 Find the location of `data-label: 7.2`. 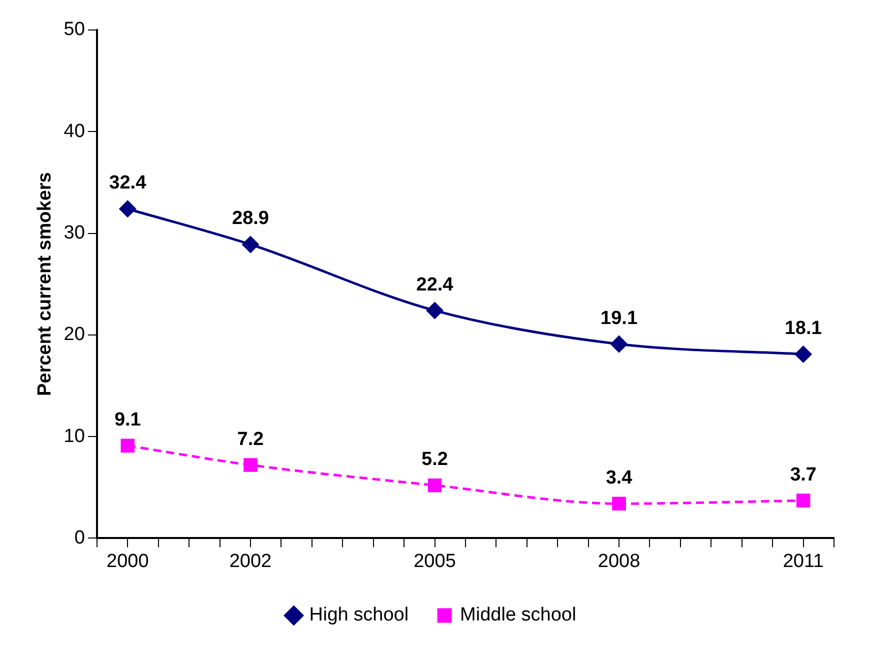

data-label: 7.2 is located at coordinates (250, 439).